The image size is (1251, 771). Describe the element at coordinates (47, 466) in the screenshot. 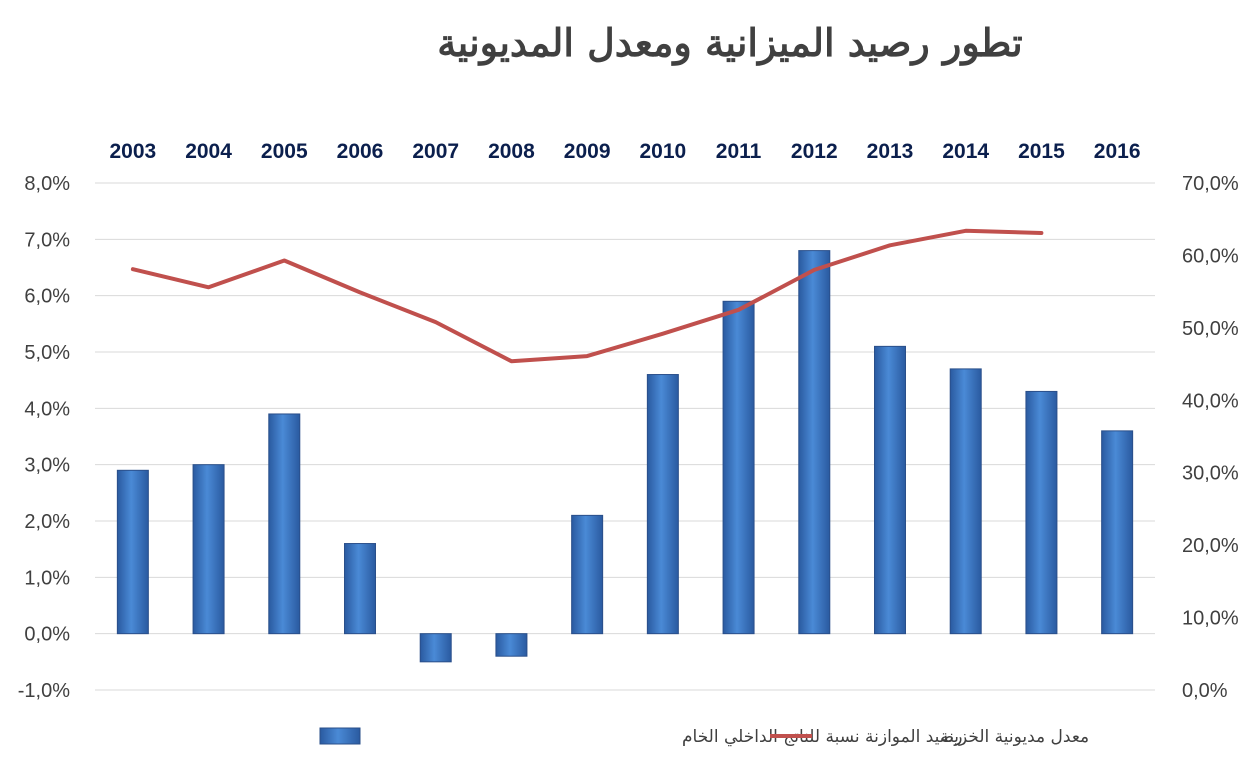

I see `left-tick-label: 3,0%` at that location.